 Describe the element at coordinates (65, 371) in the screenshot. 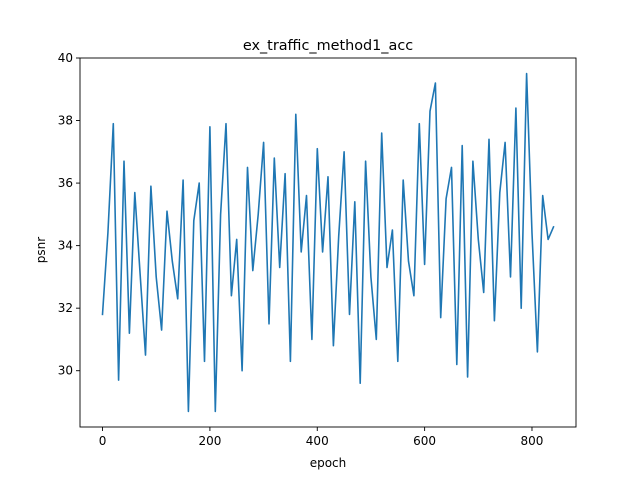

I see `y-tick-label: 30` at that location.